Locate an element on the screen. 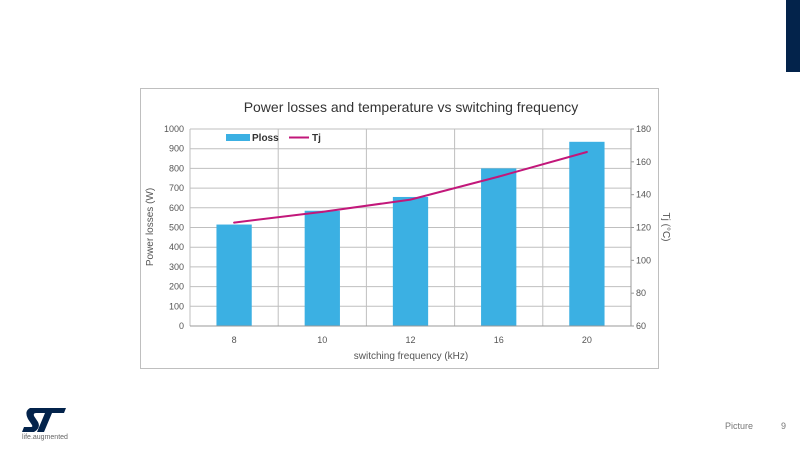  x-tick-label: 8 is located at coordinates (234, 340).